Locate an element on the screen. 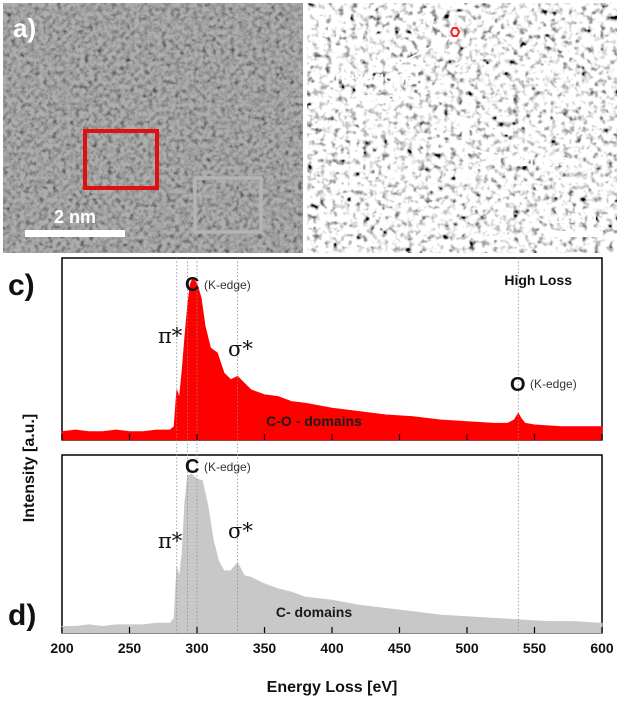 This screenshot has width=625, height=707. x-tick-label: 500 is located at coordinates (467, 648).